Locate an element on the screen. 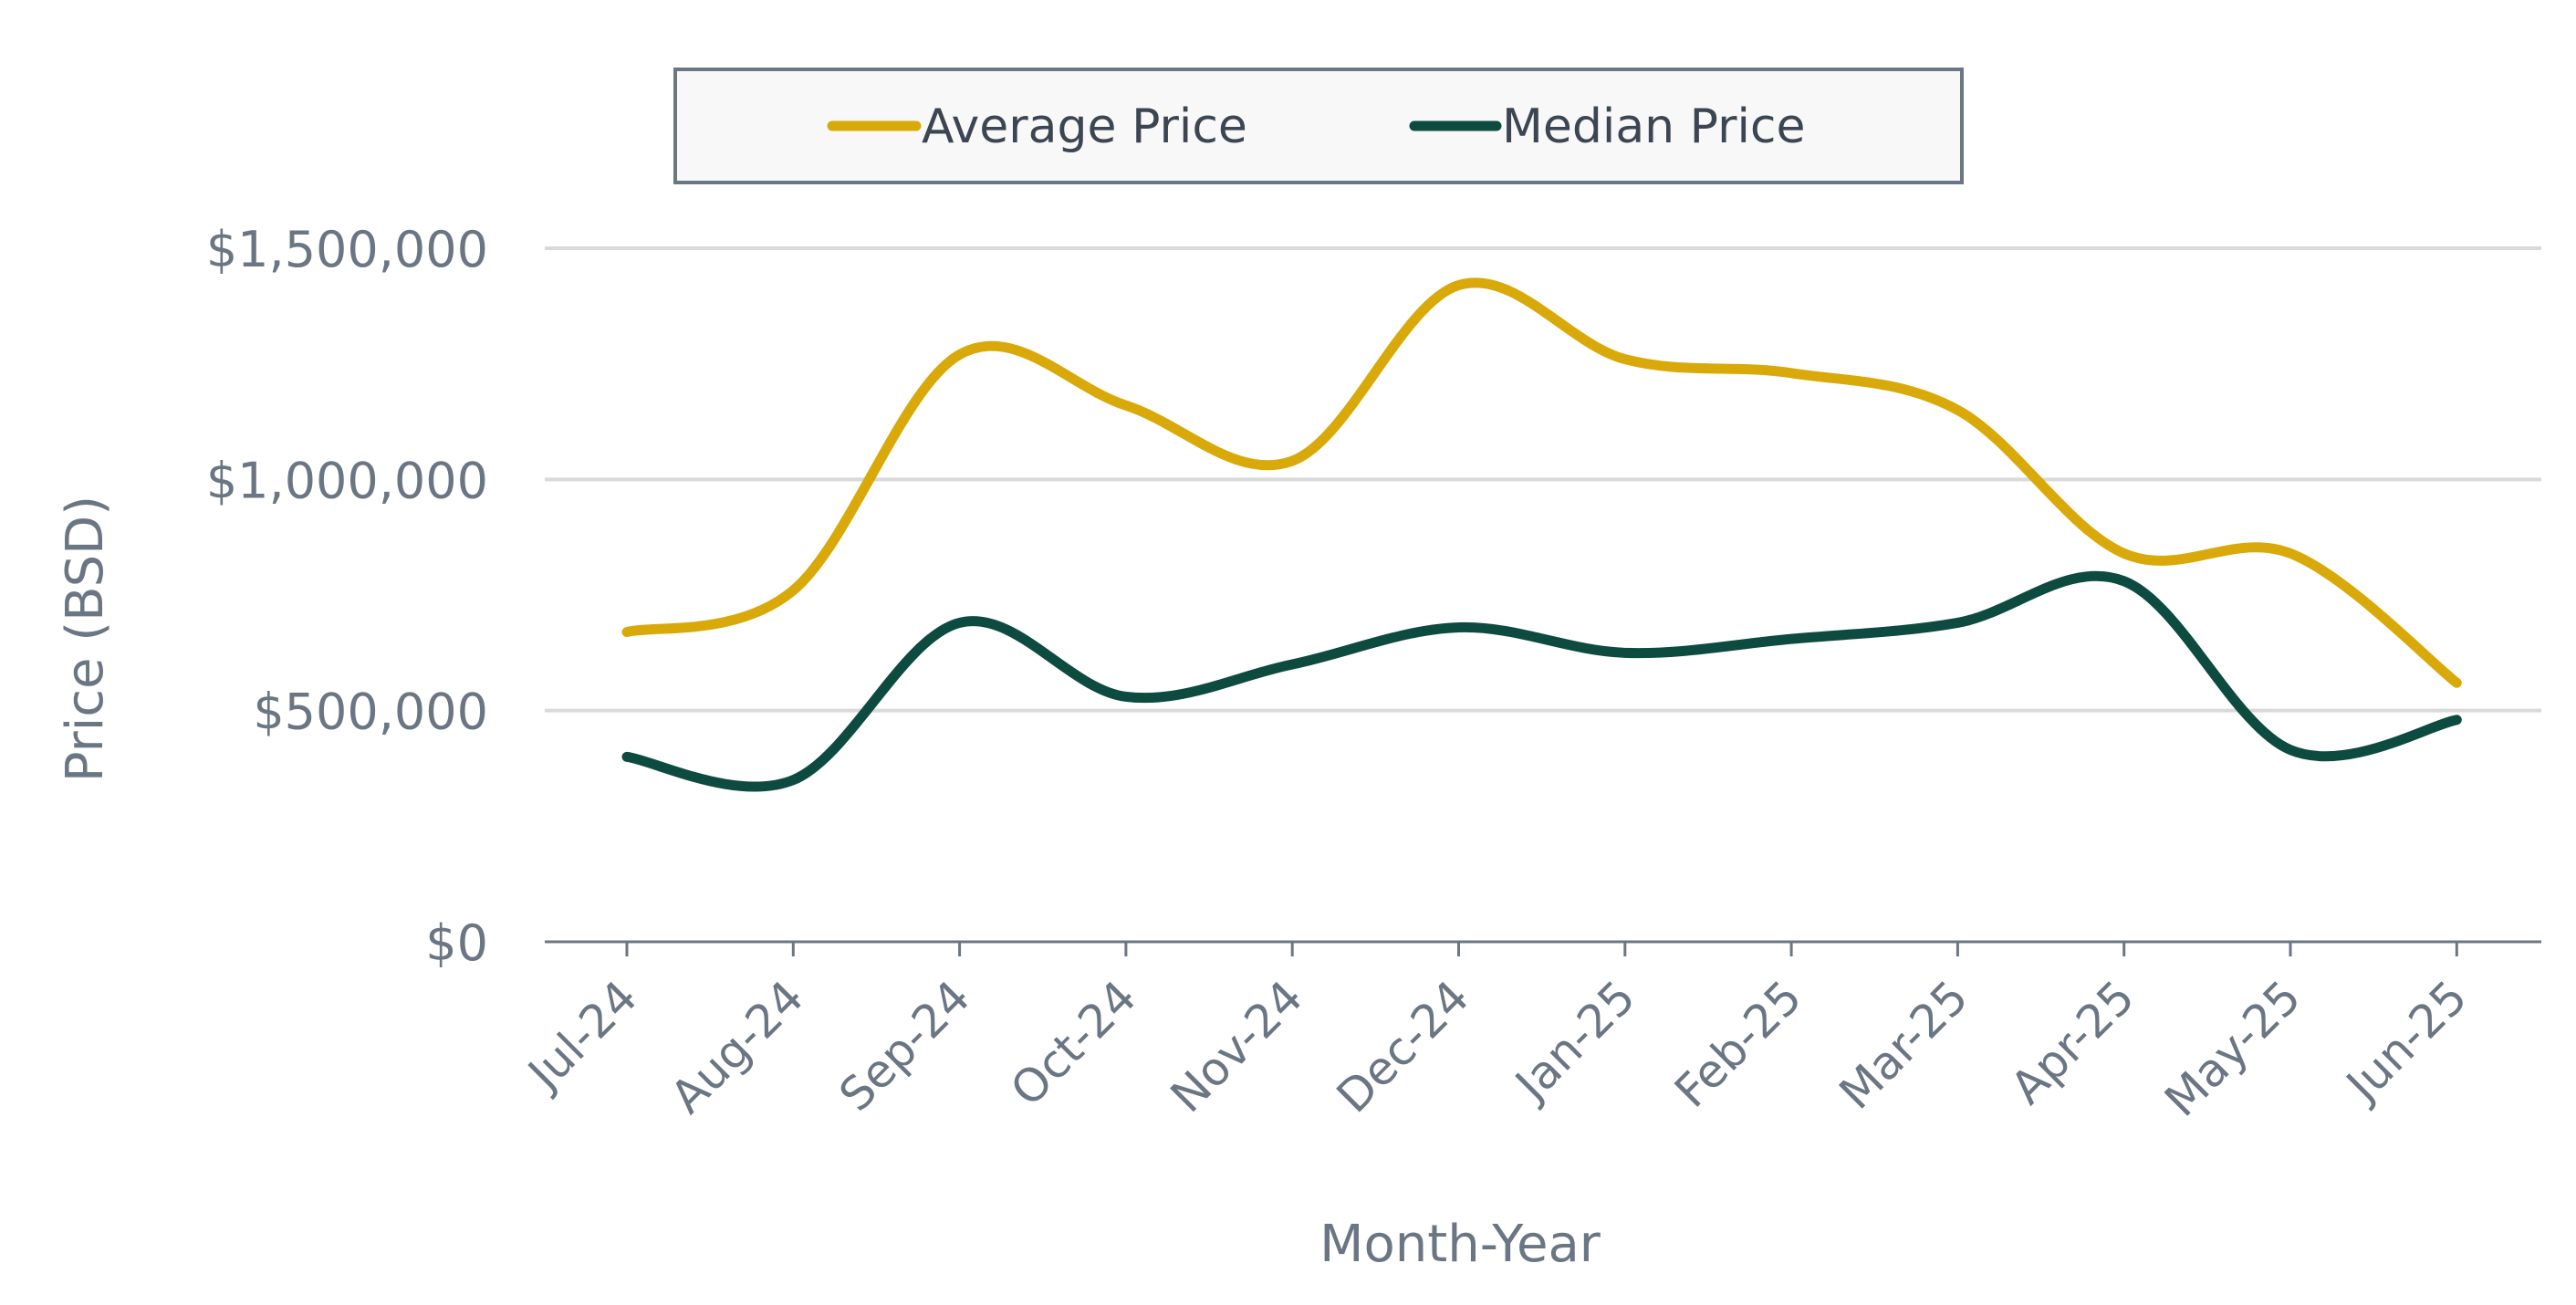  legend-label-average: Average Price is located at coordinates (1084, 126).